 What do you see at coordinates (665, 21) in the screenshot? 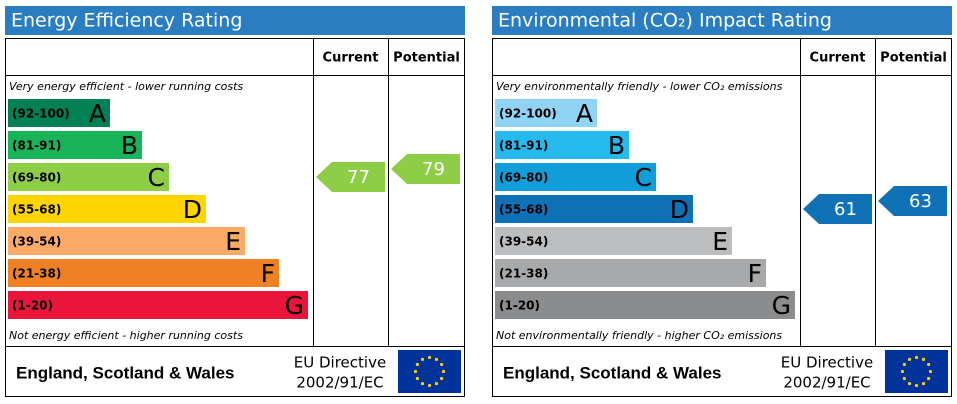
I see `panel-title: Environmental (CO₂) Impact Rating` at bounding box center [665, 21].